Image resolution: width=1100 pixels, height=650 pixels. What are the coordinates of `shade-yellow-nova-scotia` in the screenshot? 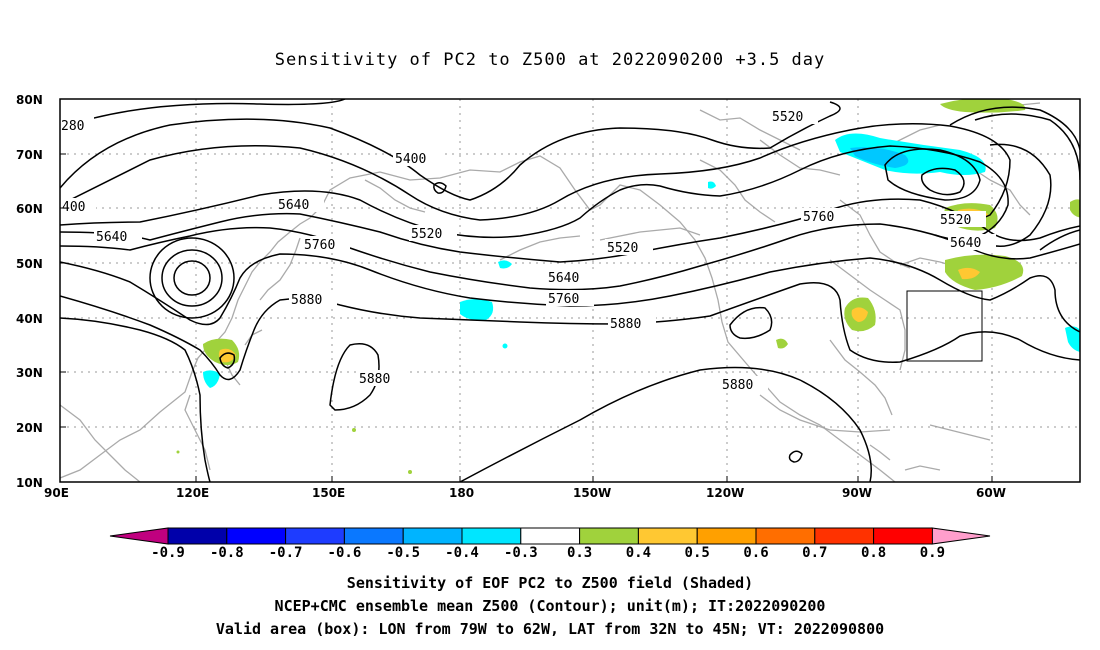 It's located at (969, 273).